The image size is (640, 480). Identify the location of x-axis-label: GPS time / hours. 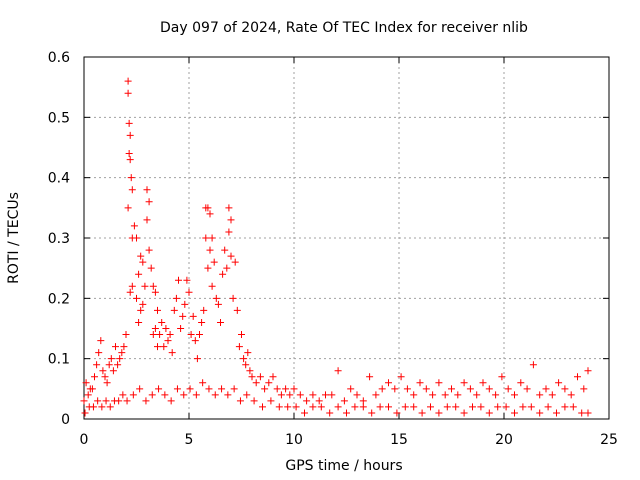
(343, 466).